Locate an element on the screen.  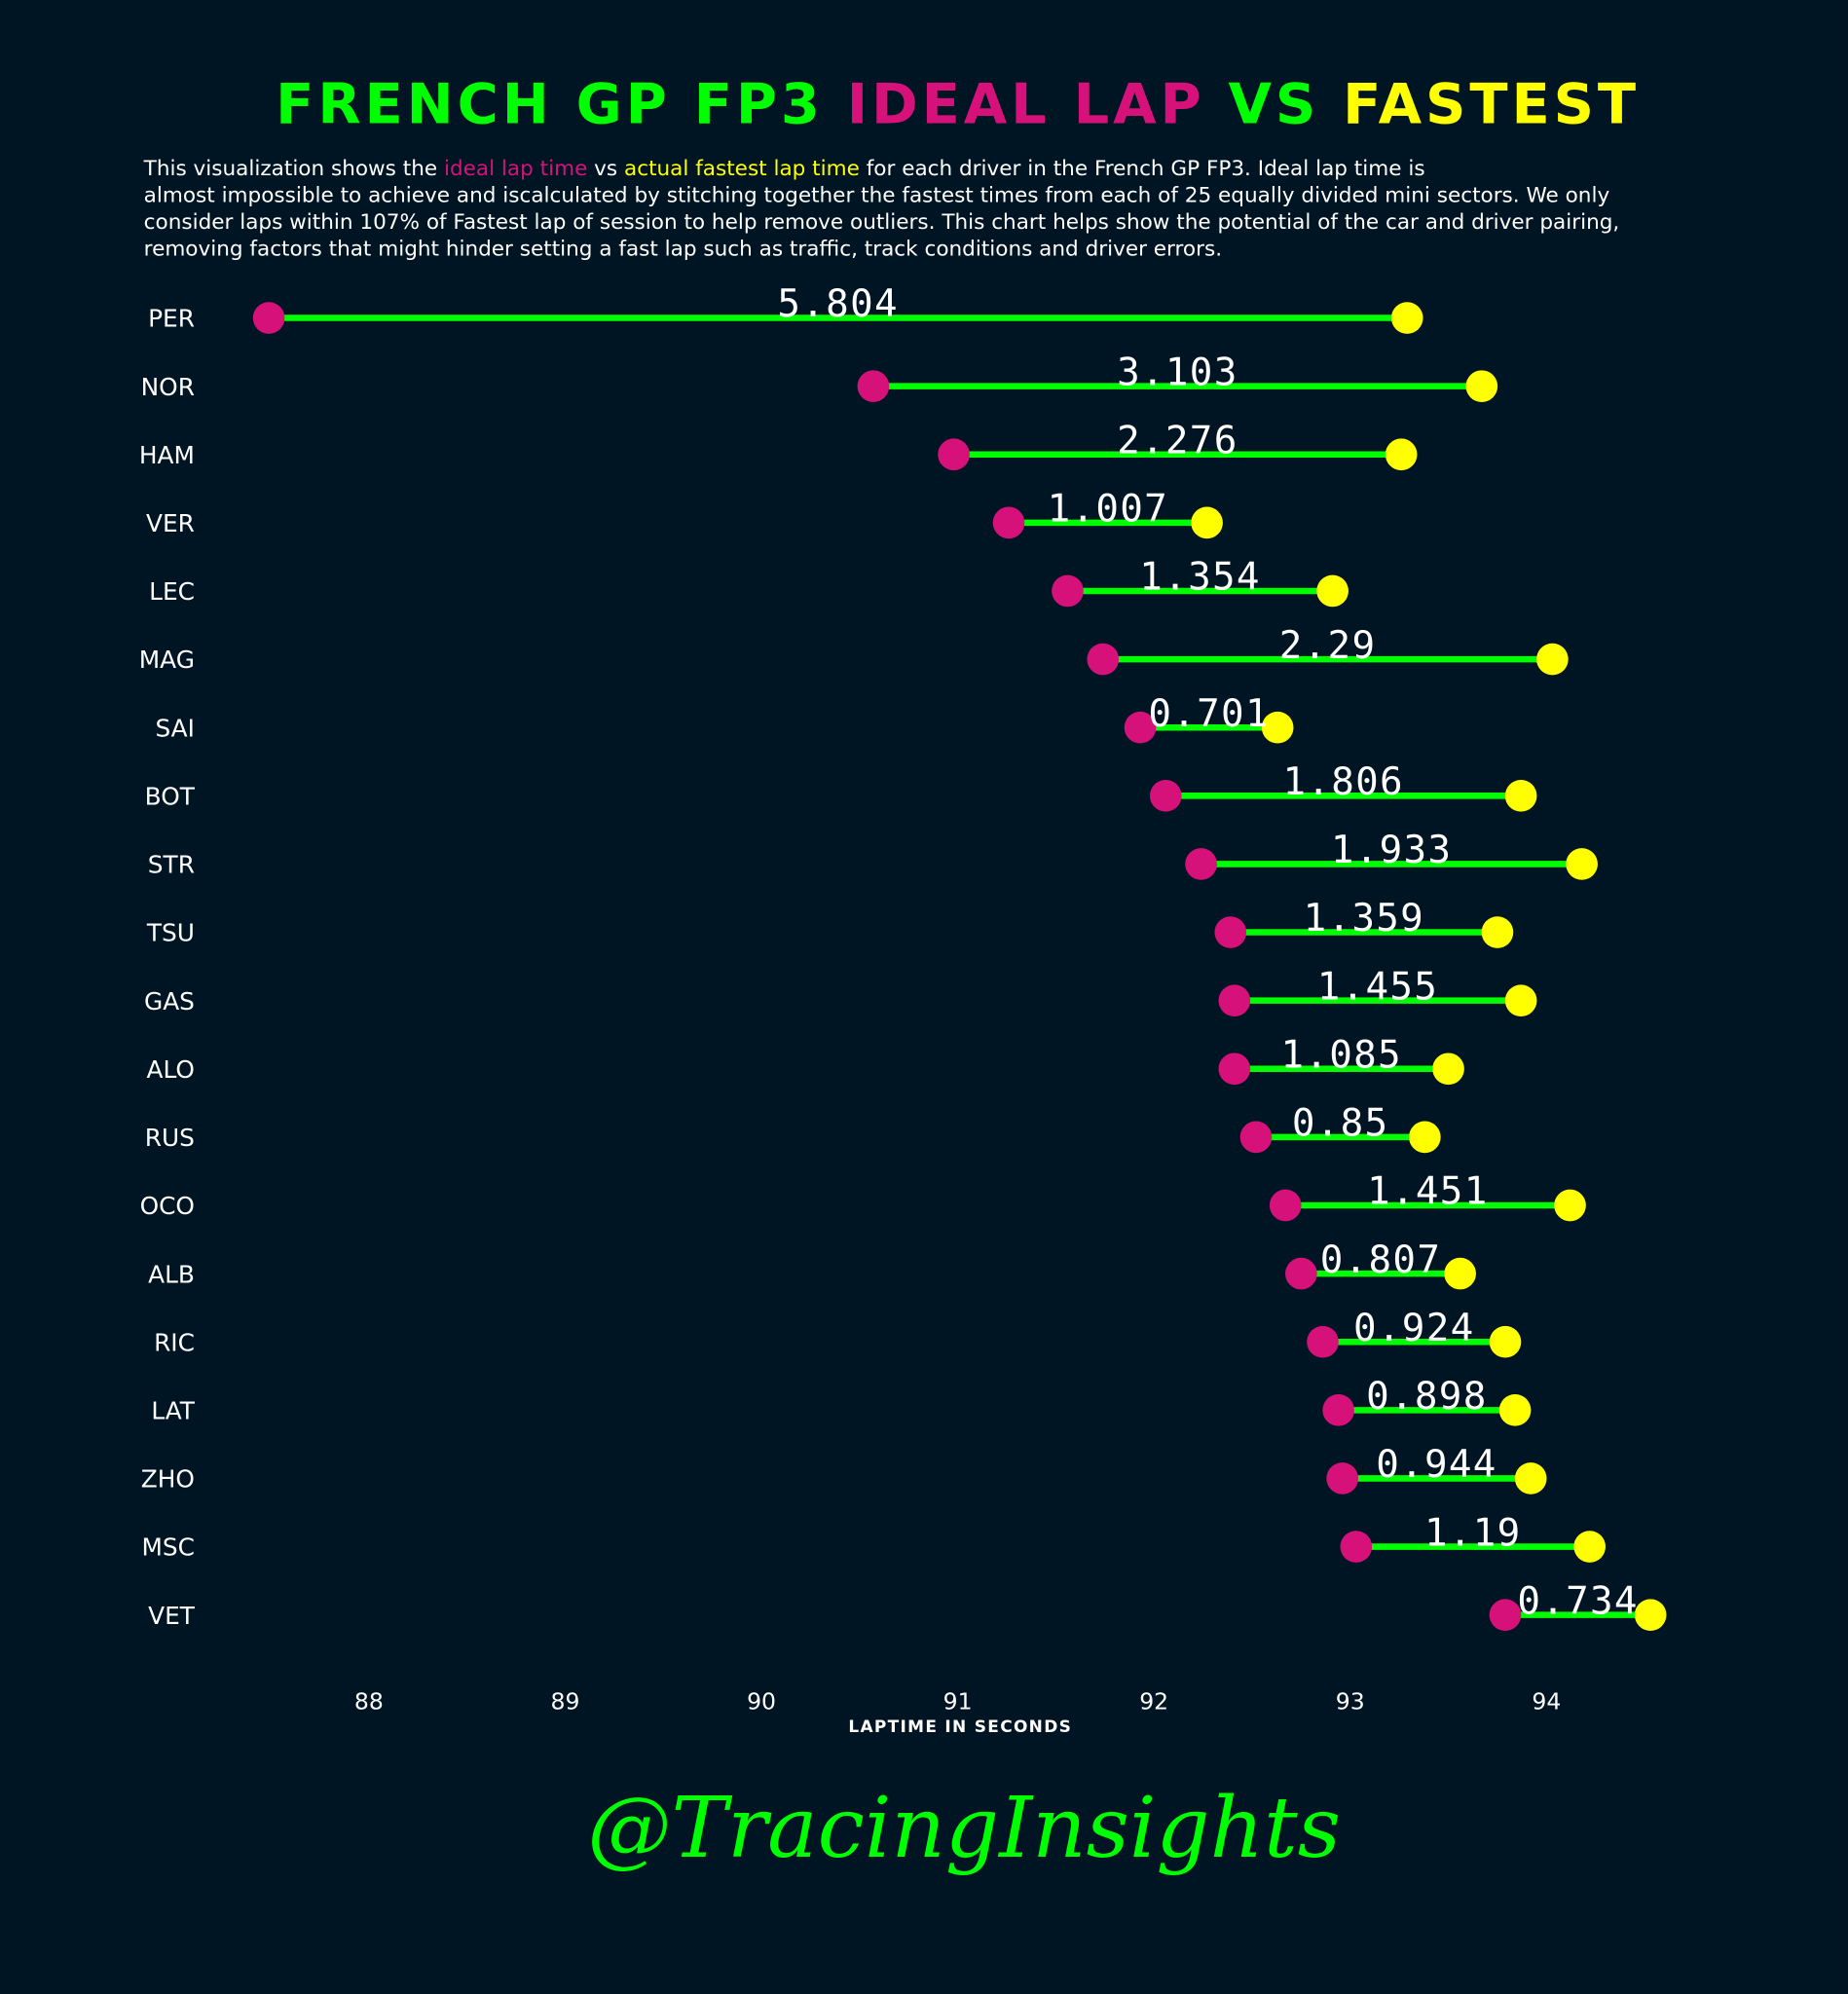
x-axis-label: LAPTIME IN SECONDS is located at coordinates (960, 1727).